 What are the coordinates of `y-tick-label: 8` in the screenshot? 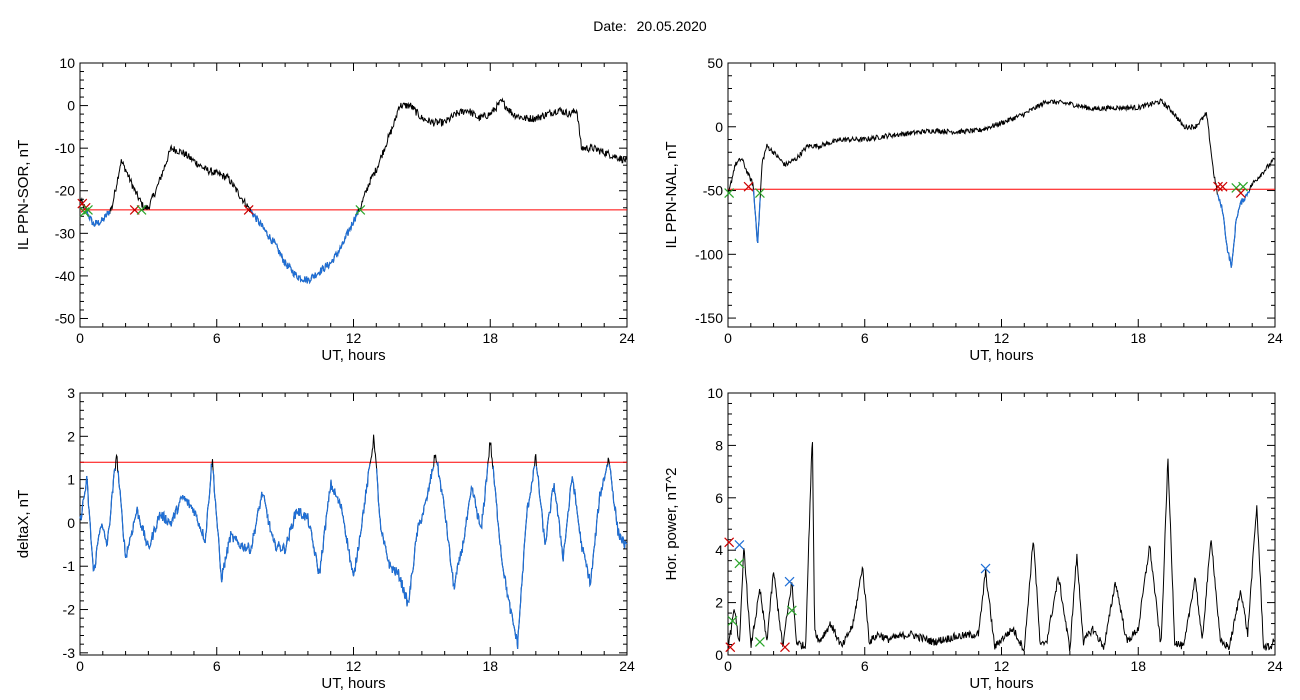 It's located at (719, 445).